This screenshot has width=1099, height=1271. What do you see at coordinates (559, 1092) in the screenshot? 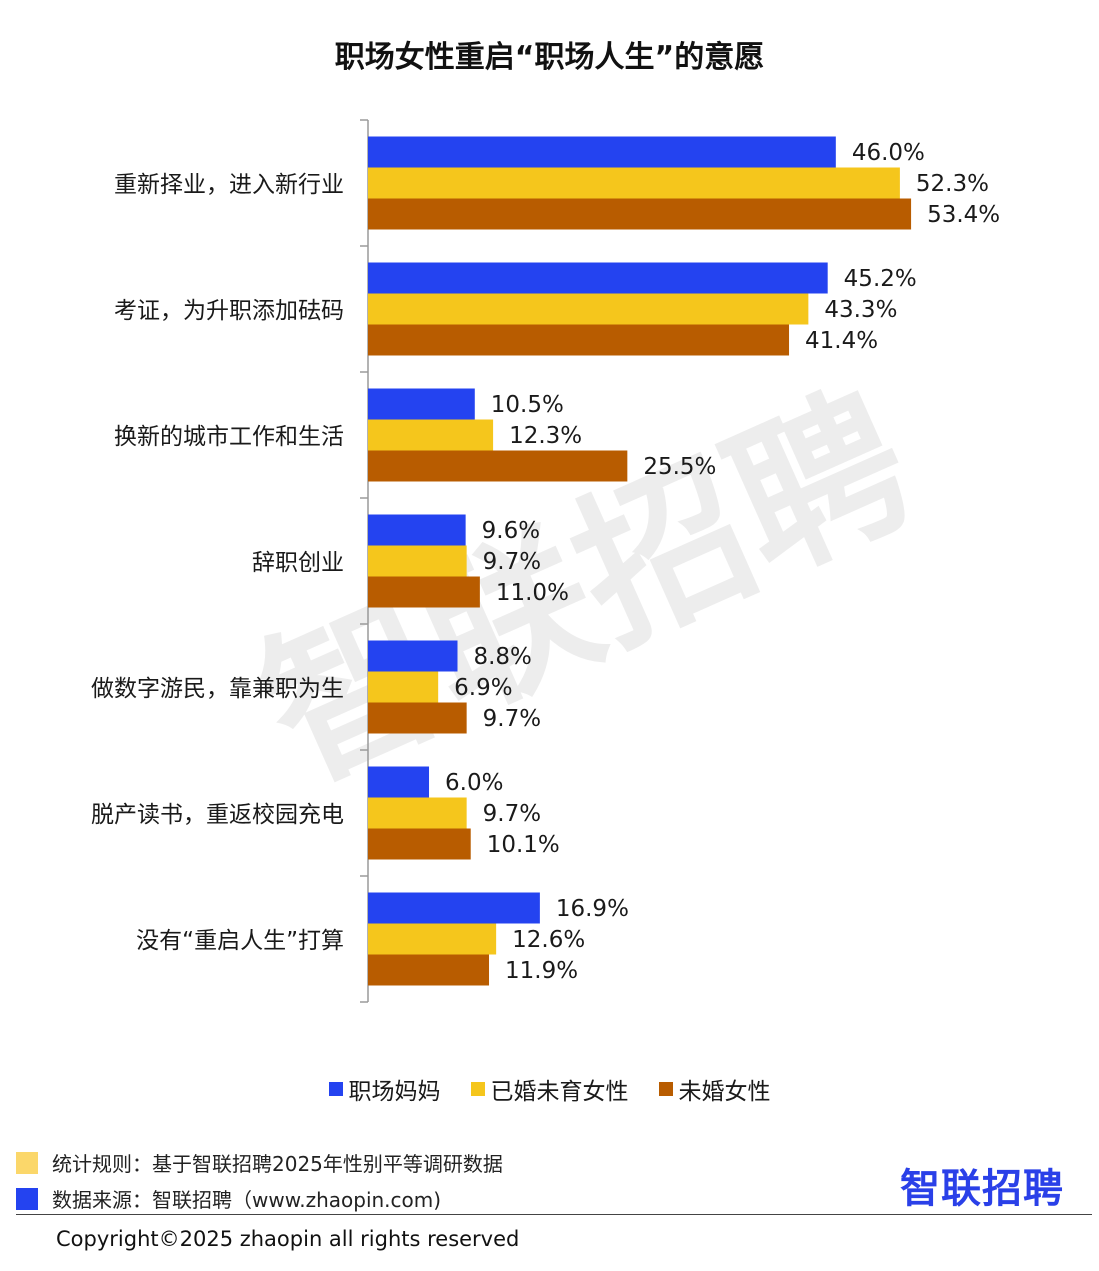
I see `legend-label-1: 已婚未育女性` at bounding box center [559, 1092].